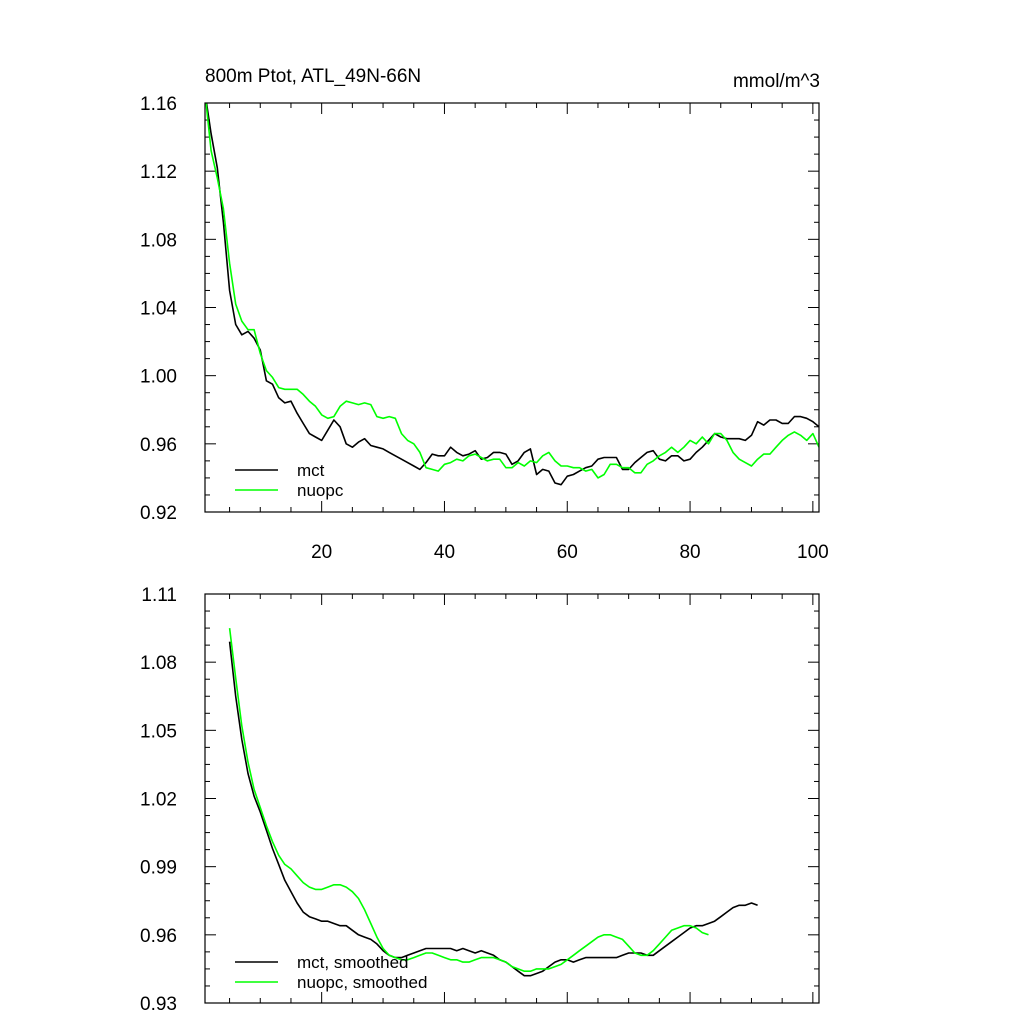  Describe the element at coordinates (158, 309) in the screenshot. I see `y-tick-label: 1.04` at that location.